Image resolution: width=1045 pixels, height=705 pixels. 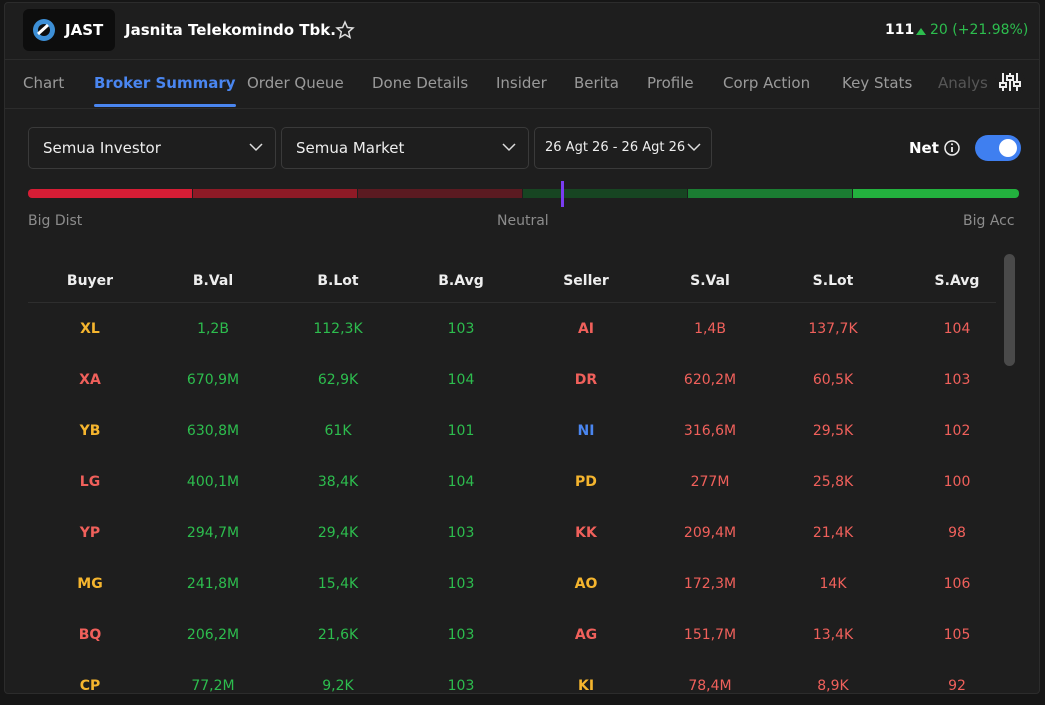 What do you see at coordinates (586, 686) in the screenshot?
I see `seller: KI` at bounding box center [586, 686].